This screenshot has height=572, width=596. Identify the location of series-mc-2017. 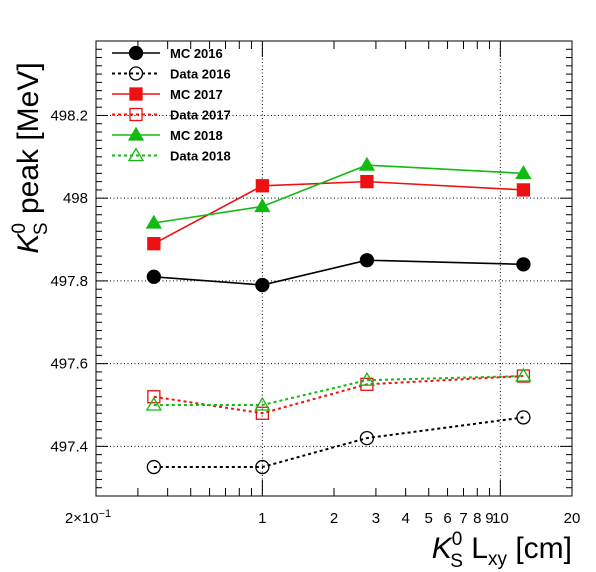
(339, 212).